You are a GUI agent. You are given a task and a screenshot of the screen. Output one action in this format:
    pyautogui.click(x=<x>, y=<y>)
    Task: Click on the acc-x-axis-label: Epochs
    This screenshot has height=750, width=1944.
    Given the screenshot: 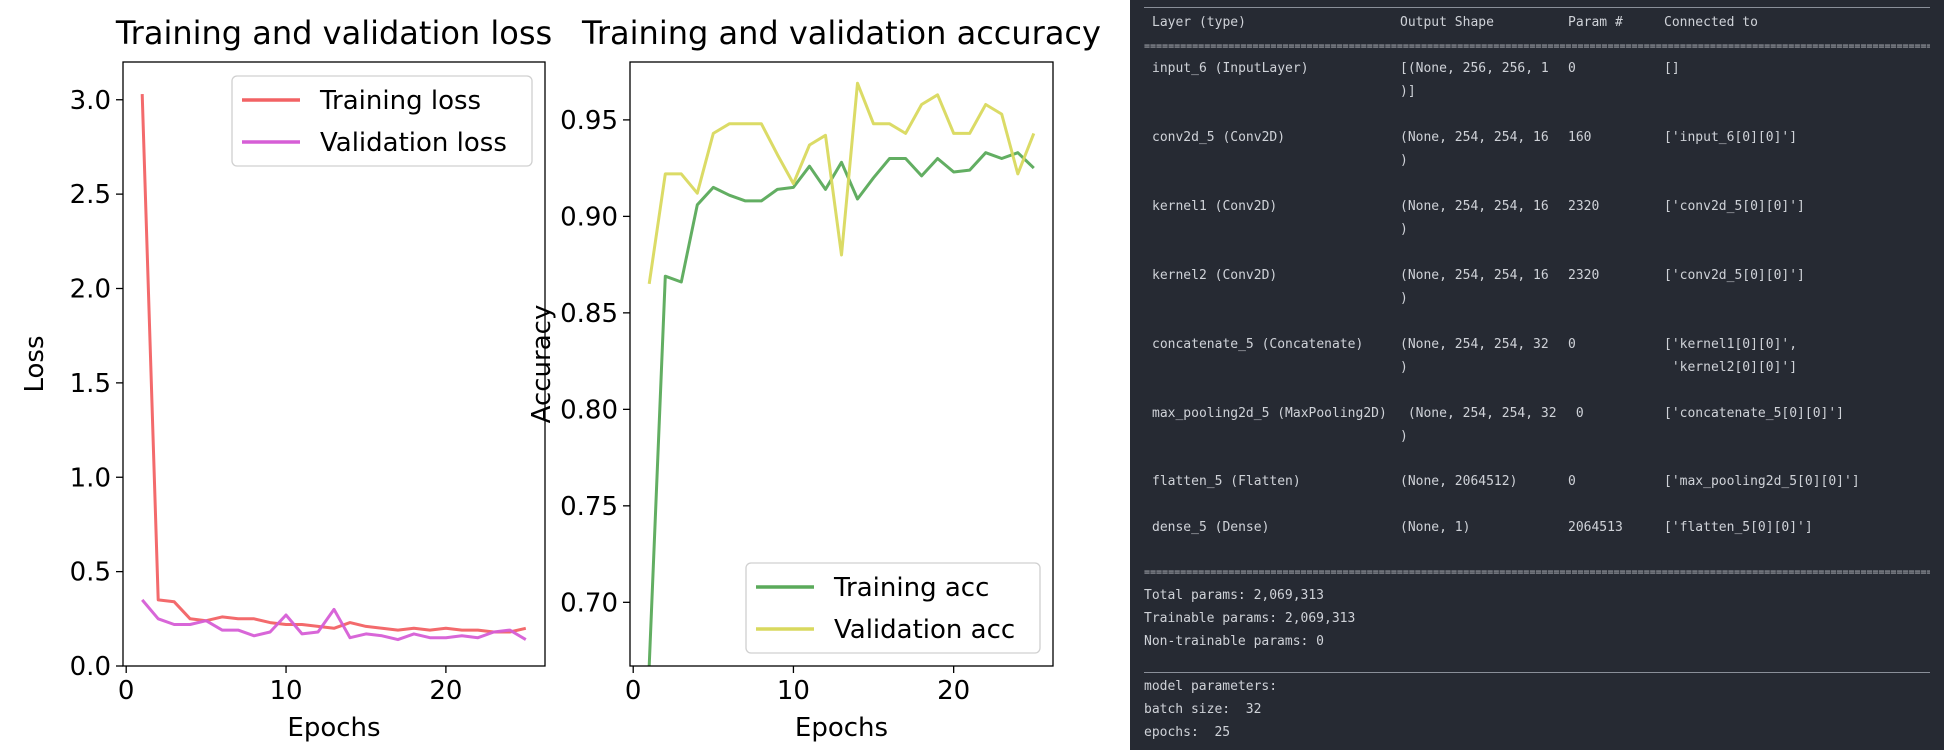 What is the action you would take?
    pyautogui.click(x=841, y=728)
    